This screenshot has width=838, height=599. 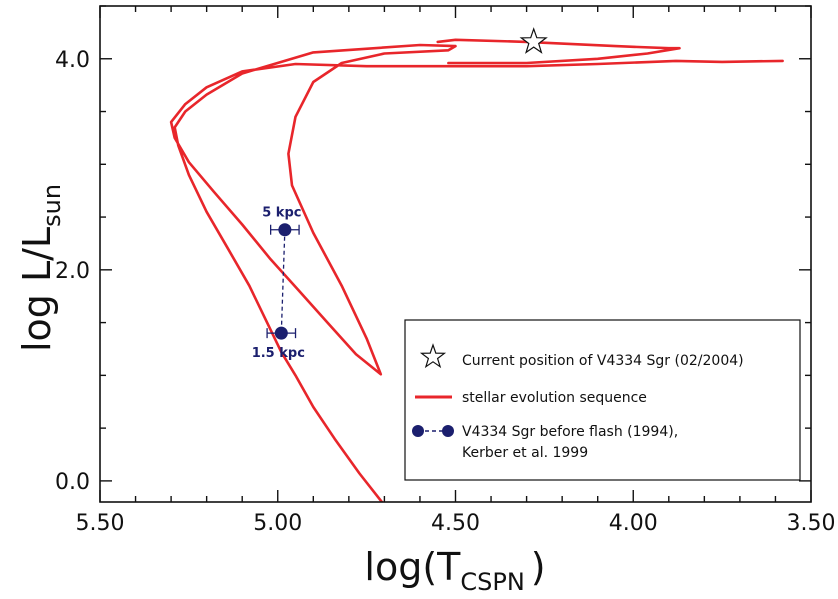 I want to click on current-position-marker, so click(x=533, y=40).